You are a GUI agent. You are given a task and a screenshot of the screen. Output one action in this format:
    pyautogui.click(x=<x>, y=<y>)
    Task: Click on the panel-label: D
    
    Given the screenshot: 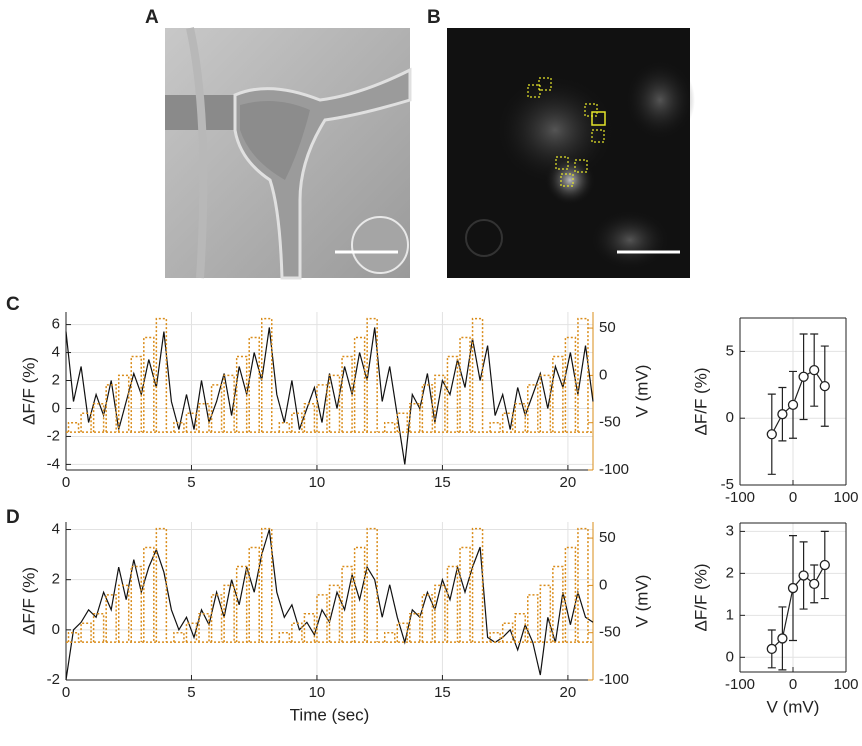 What is the action you would take?
    pyautogui.click(x=13, y=517)
    